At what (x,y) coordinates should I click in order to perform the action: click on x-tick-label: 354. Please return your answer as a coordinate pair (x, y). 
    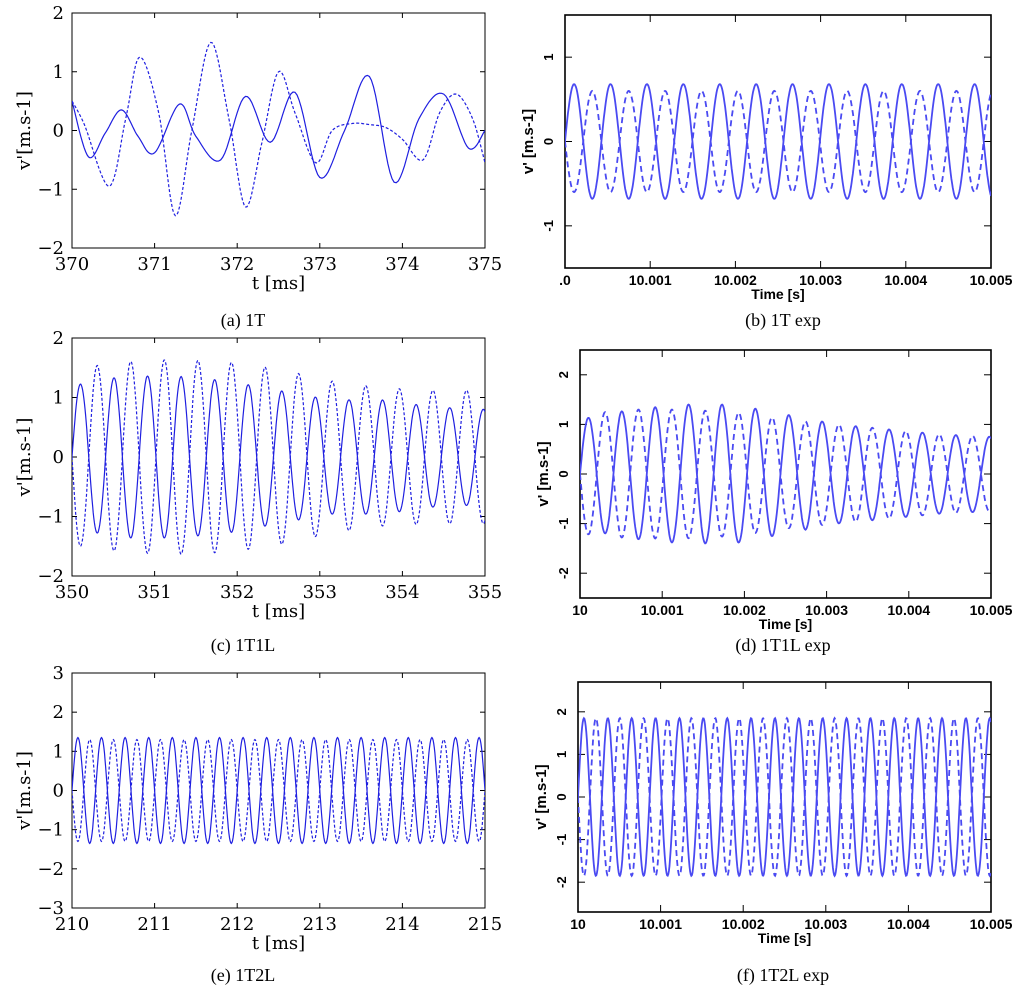
    Looking at the image, I should click on (402, 592).